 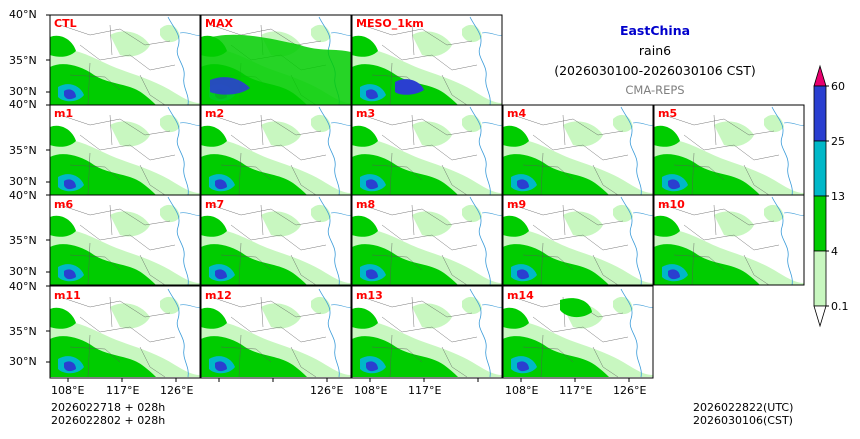 What do you see at coordinates (743, 407) in the screenshot?
I see `valid-time-utc: 2026022822(UTC)` at bounding box center [743, 407].